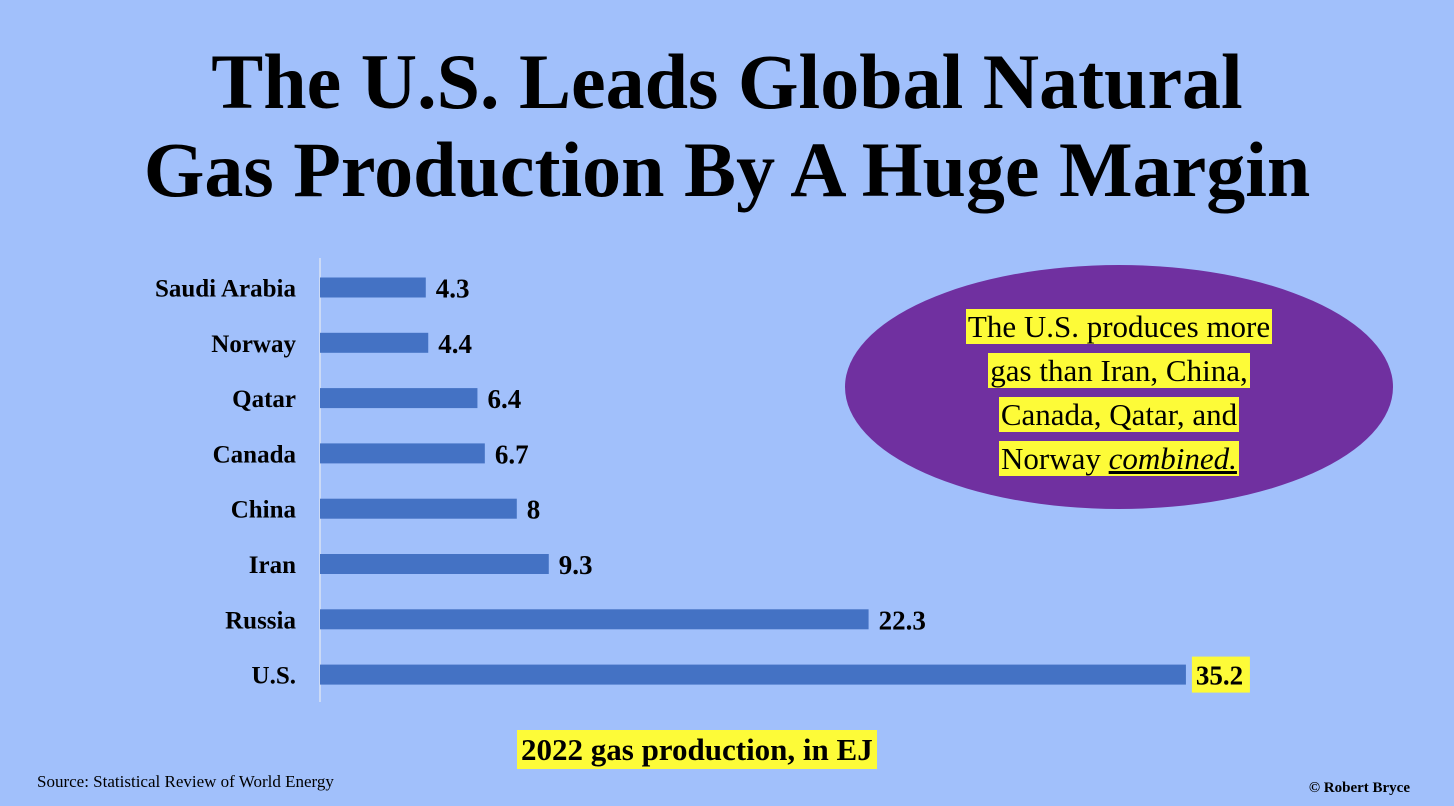 Image resolution: width=1454 pixels, height=806 pixels. I want to click on bar-saudi-arabia, so click(373, 287).